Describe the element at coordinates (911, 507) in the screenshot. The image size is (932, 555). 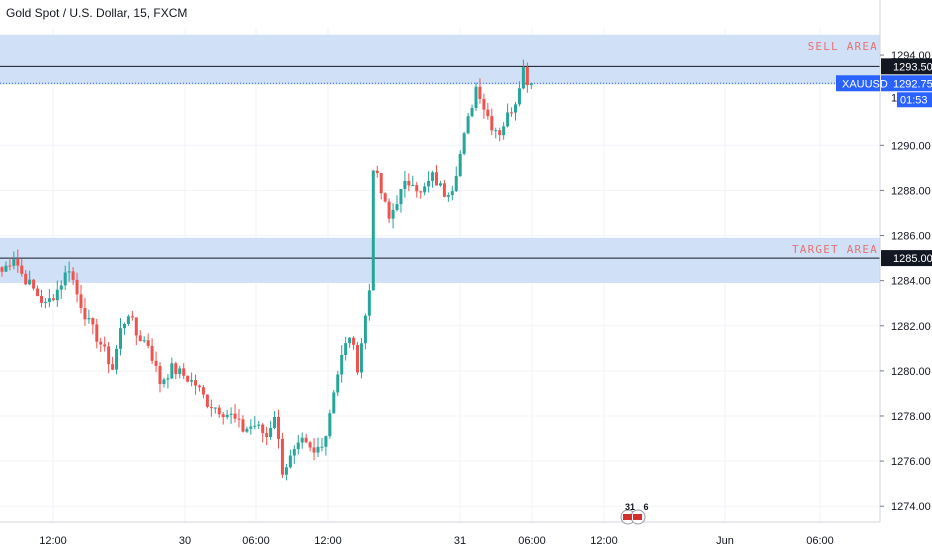
I see `price-tick-label: 1274.00` at that location.